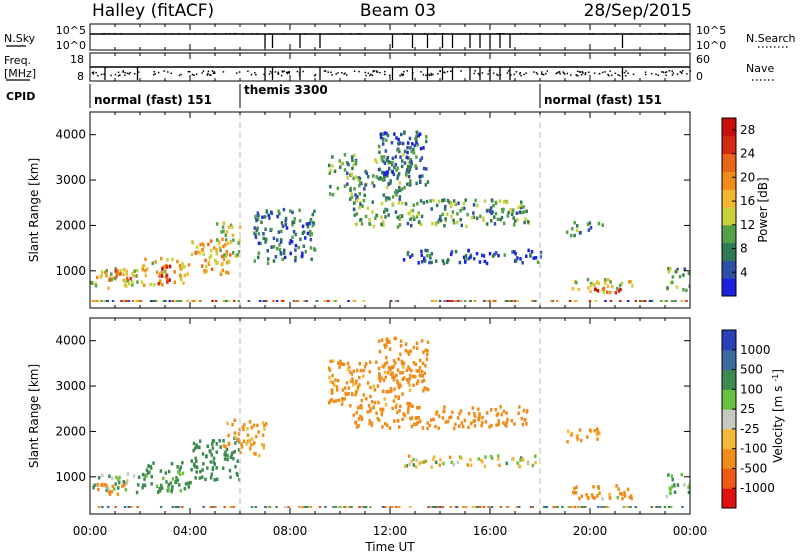  I want to click on velocity-colorbar-label: Velocity [m s -1], so click(778, 416).